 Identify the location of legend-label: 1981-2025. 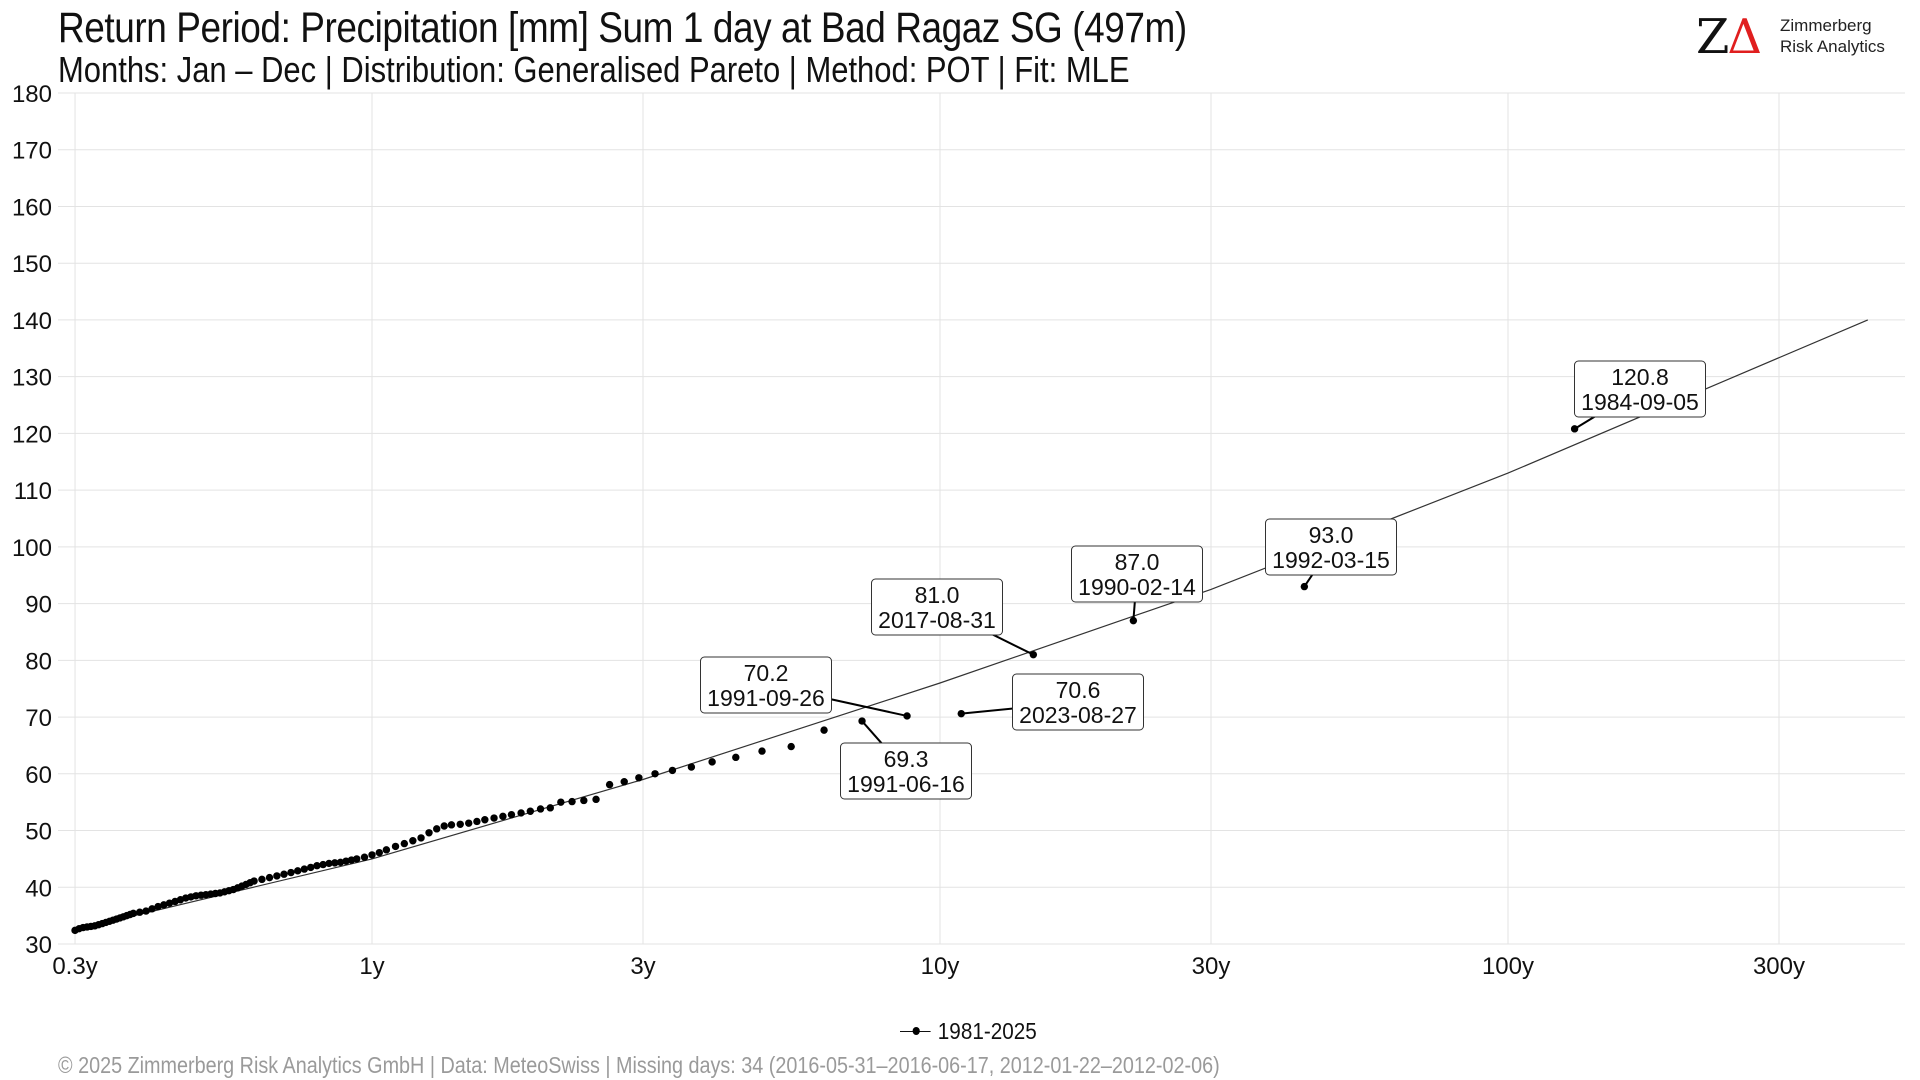
(987, 1031).